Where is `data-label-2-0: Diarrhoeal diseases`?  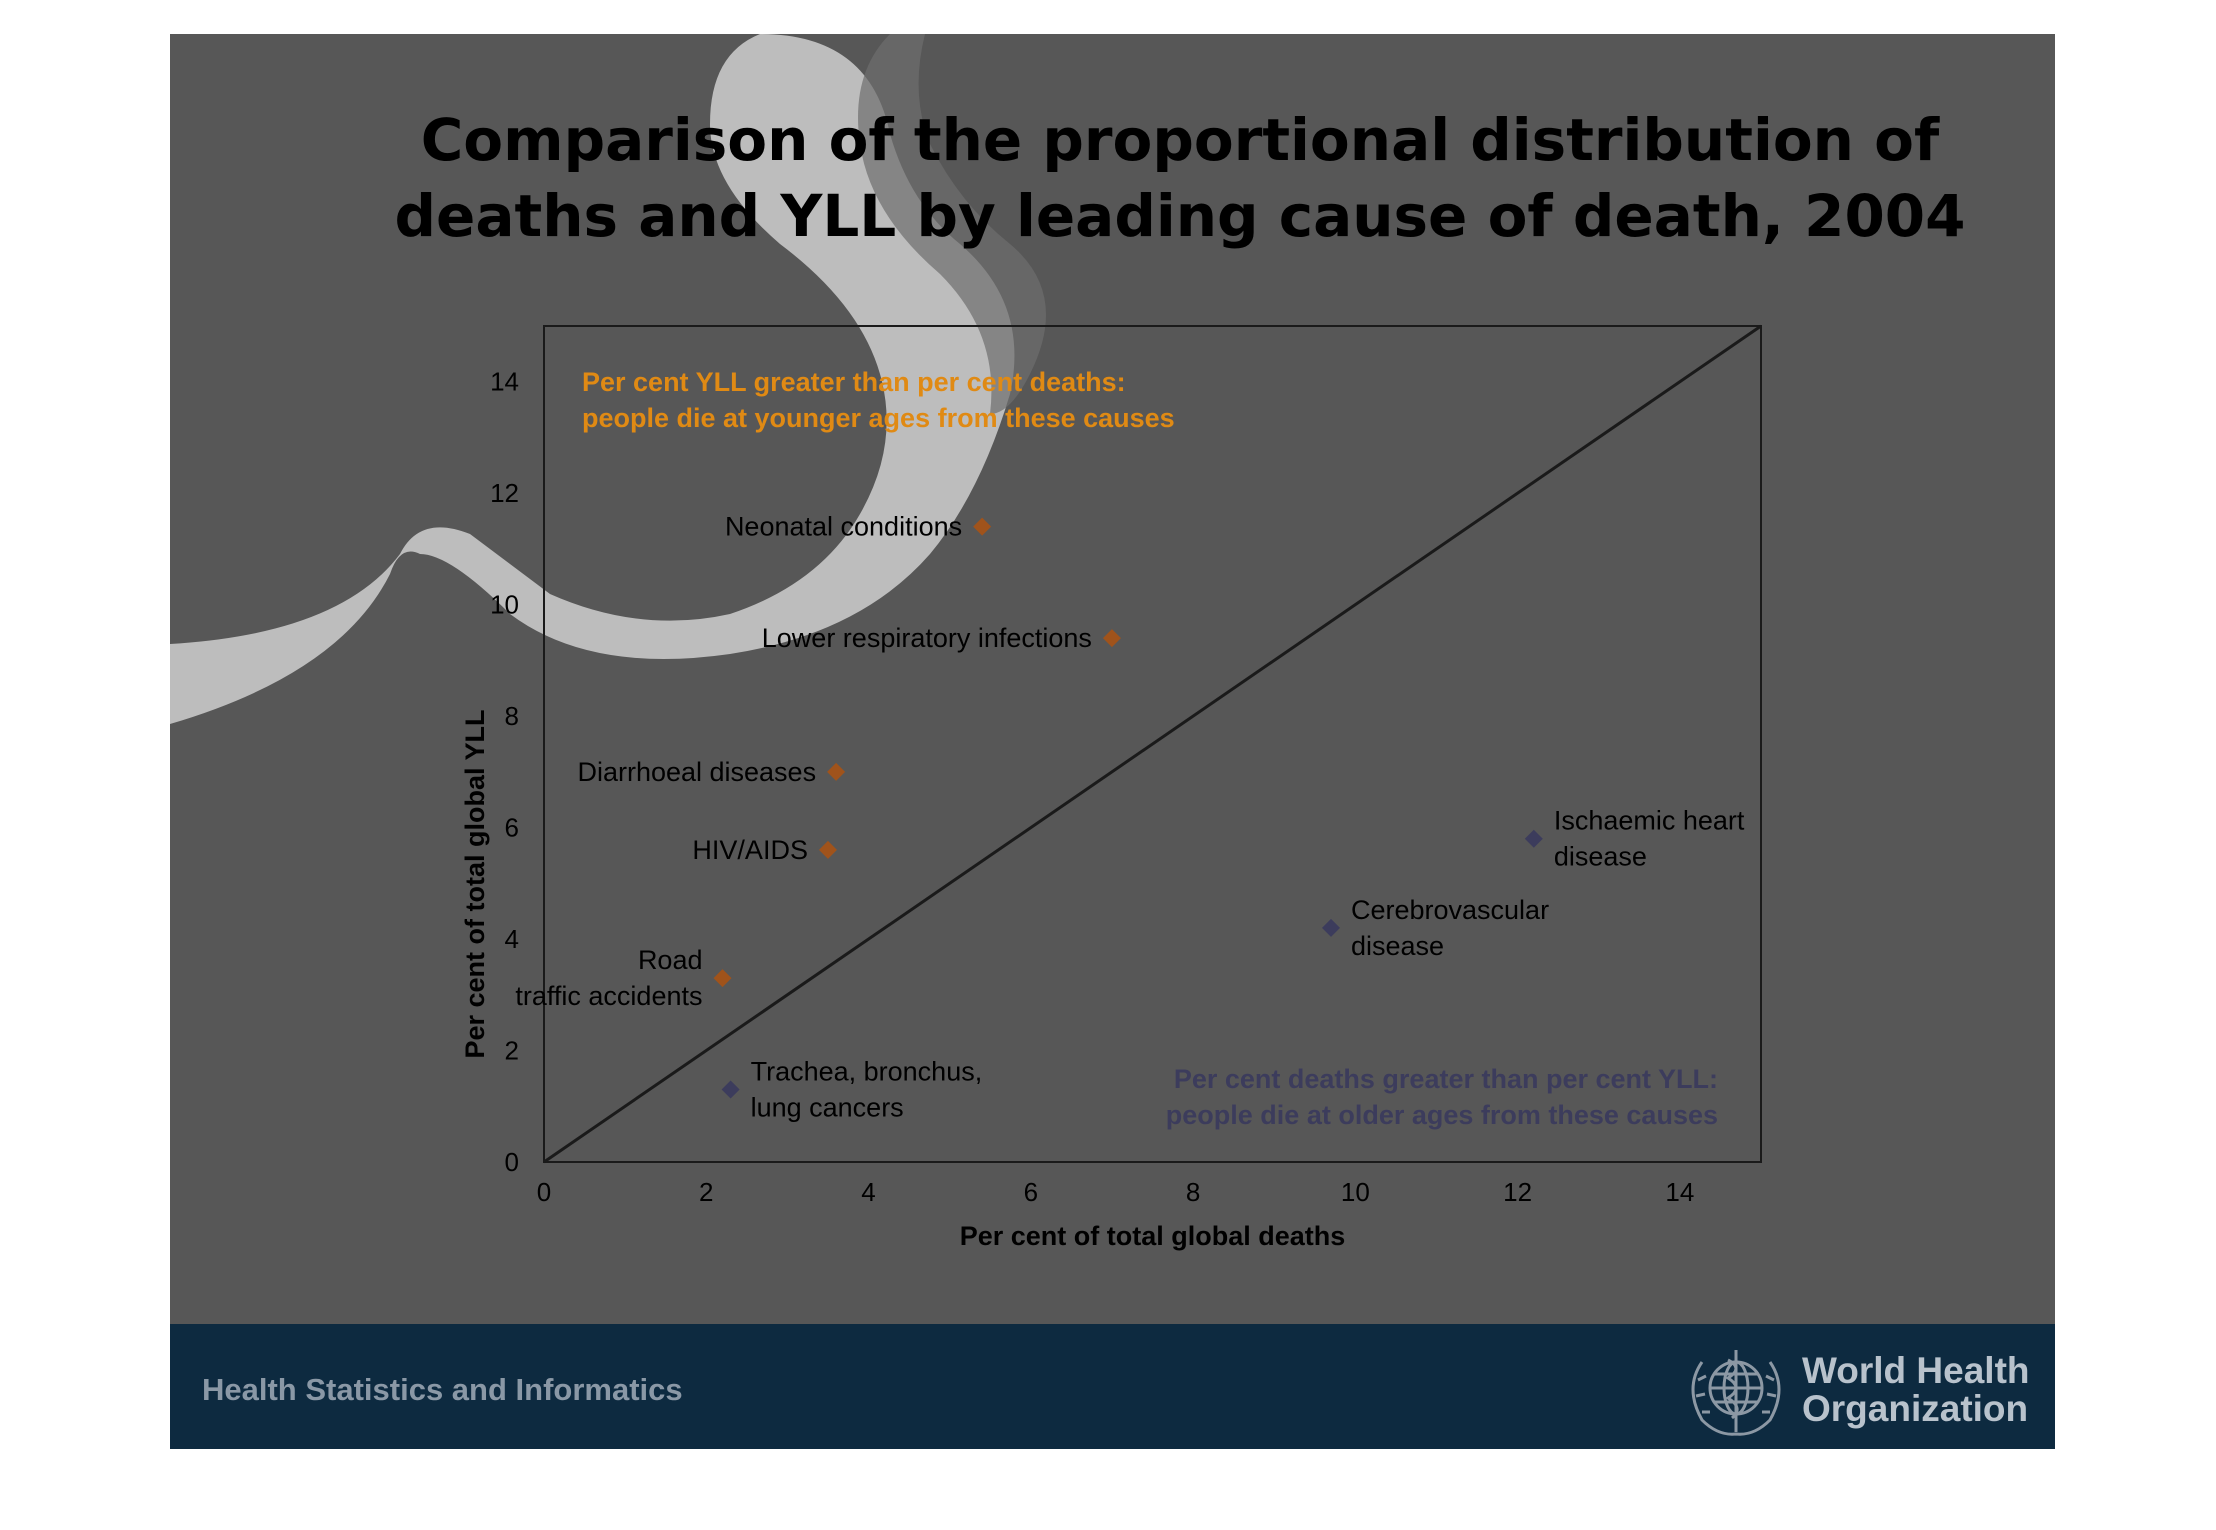 data-label-2-0: Diarrhoeal diseases is located at coordinates (696, 772).